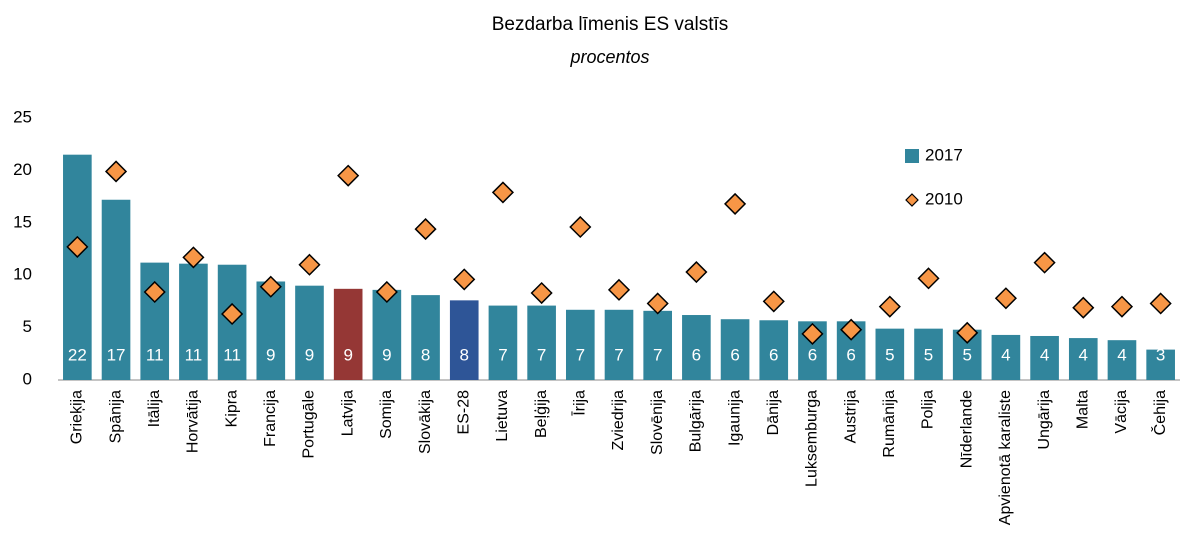  I want to click on chart-title: Bezdarba līmenis ES valstīs, so click(610, 24).